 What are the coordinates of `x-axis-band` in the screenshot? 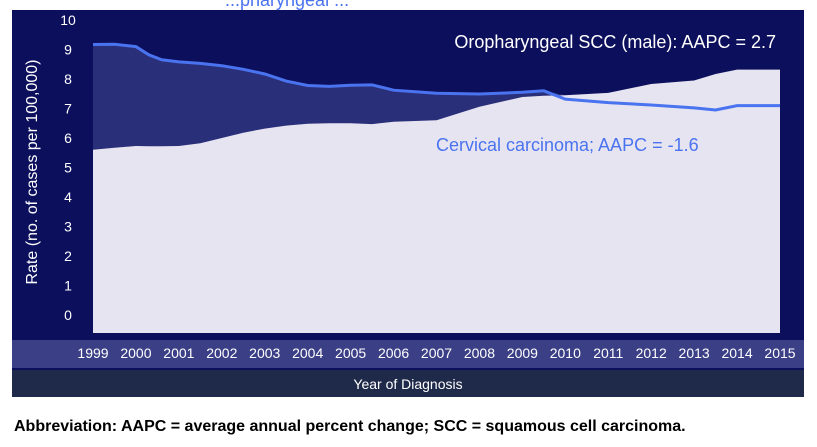 It's located at (408, 354).